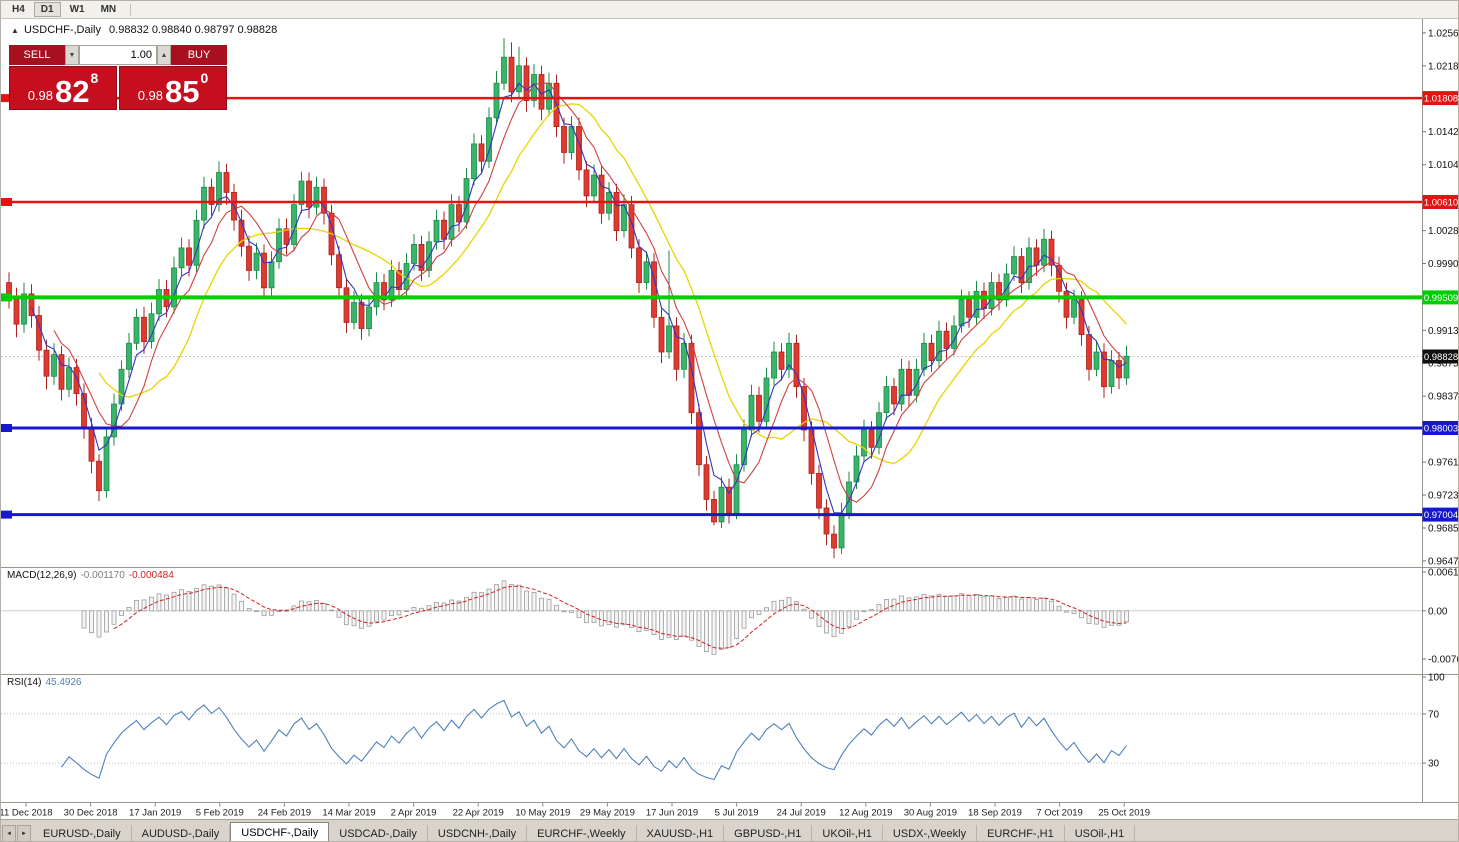 This screenshot has height=842, width=1459. I want to click on axis-tick-label: 0.00613, so click(1443, 573).